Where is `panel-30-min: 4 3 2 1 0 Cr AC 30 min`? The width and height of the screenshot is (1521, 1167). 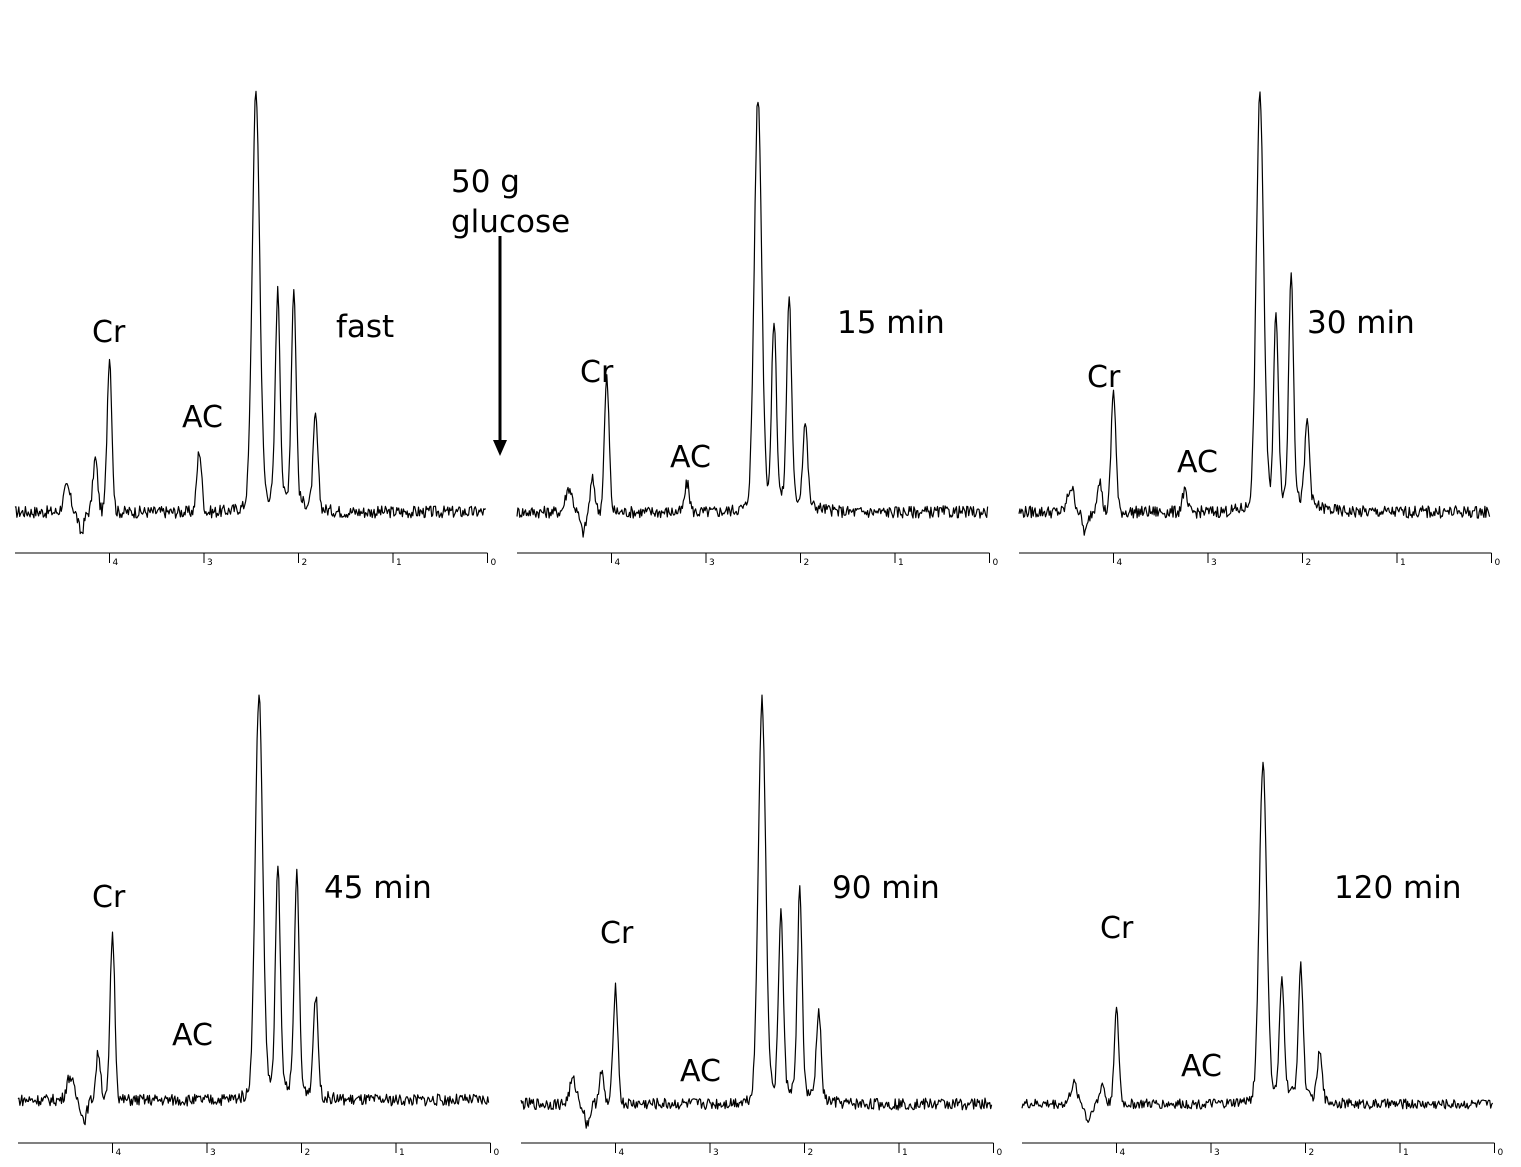
panel-30-min: 4 3 2 1 0 Cr AC 30 min is located at coordinates (1259, 329).